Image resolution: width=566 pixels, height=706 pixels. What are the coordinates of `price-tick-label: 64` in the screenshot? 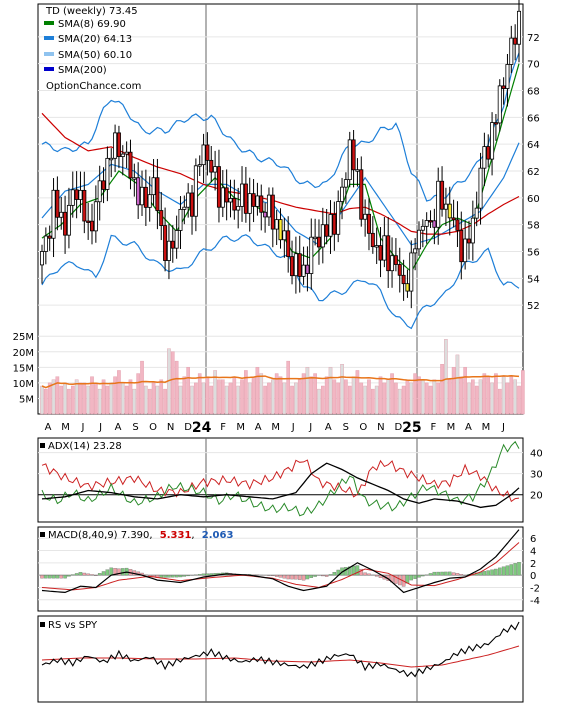 It's located at (533, 145).